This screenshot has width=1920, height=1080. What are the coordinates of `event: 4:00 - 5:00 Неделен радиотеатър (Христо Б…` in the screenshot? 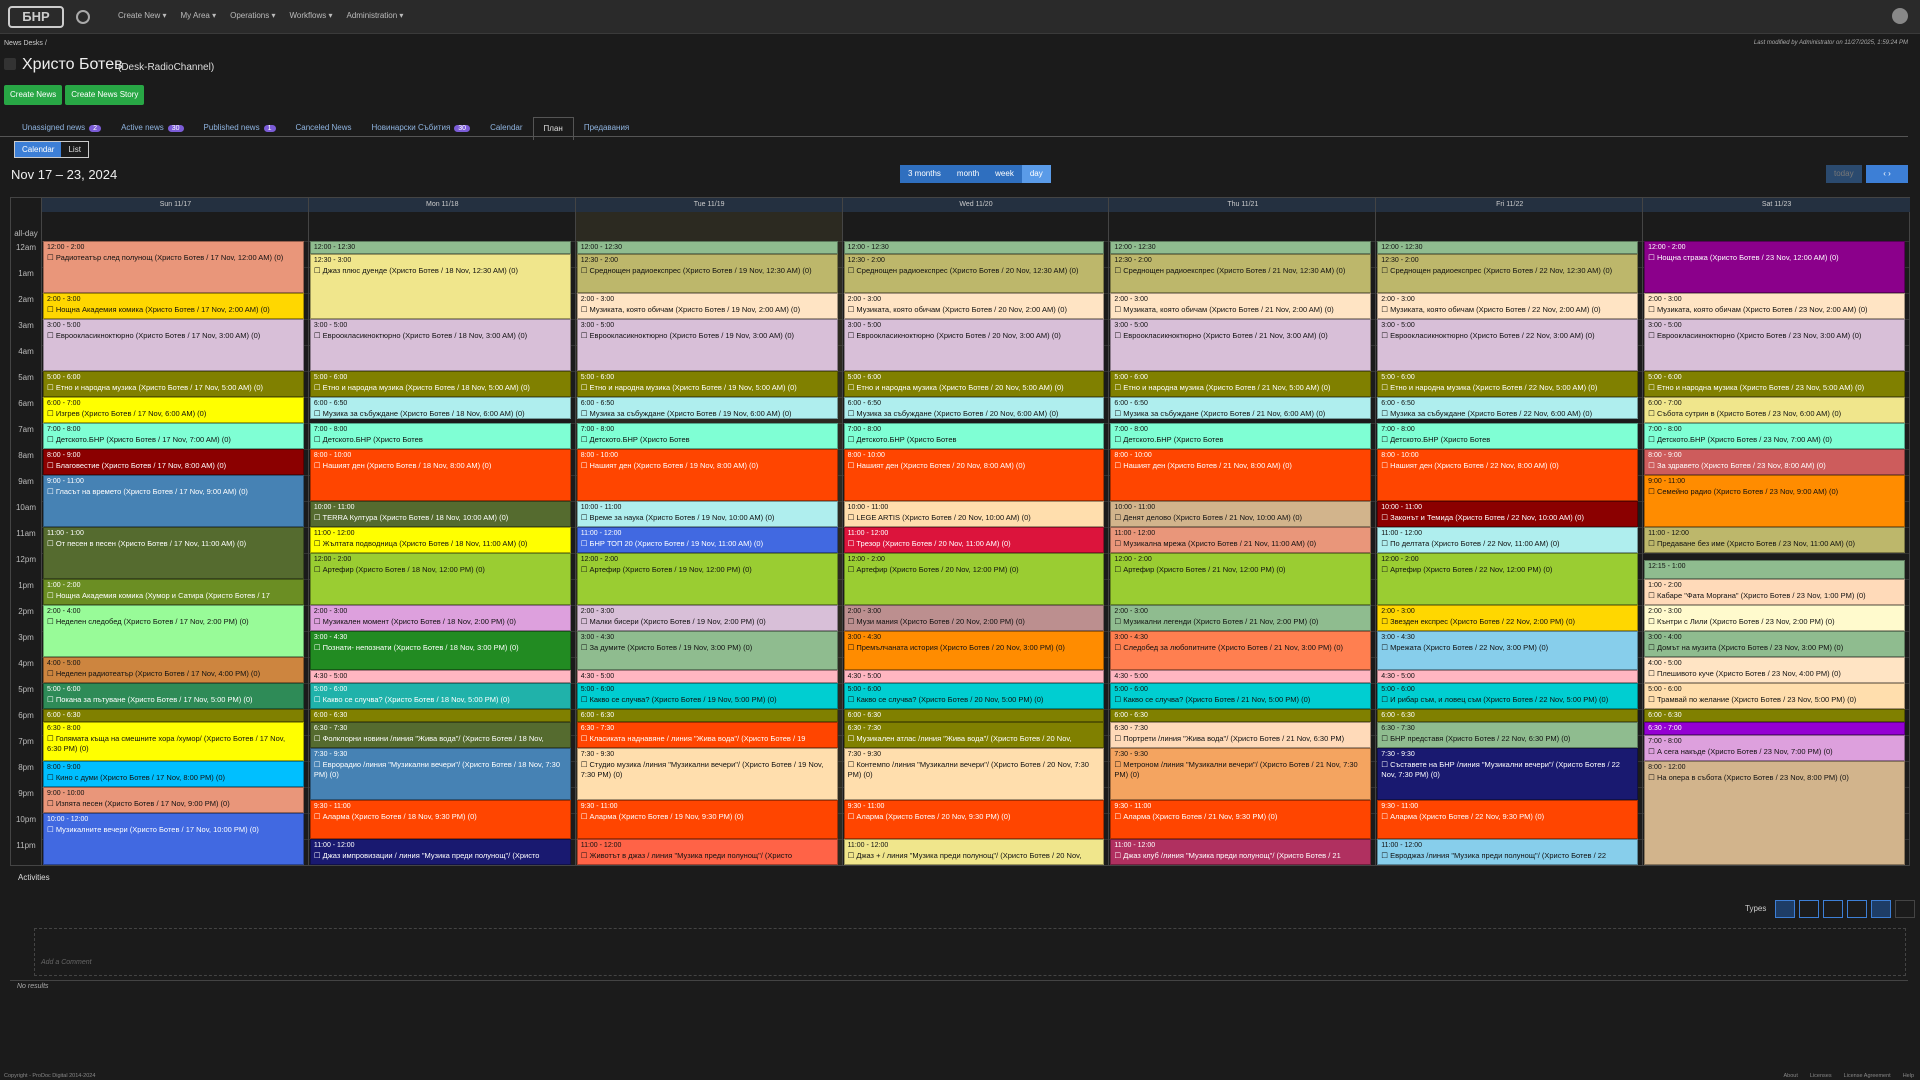 It's located at (173, 670).